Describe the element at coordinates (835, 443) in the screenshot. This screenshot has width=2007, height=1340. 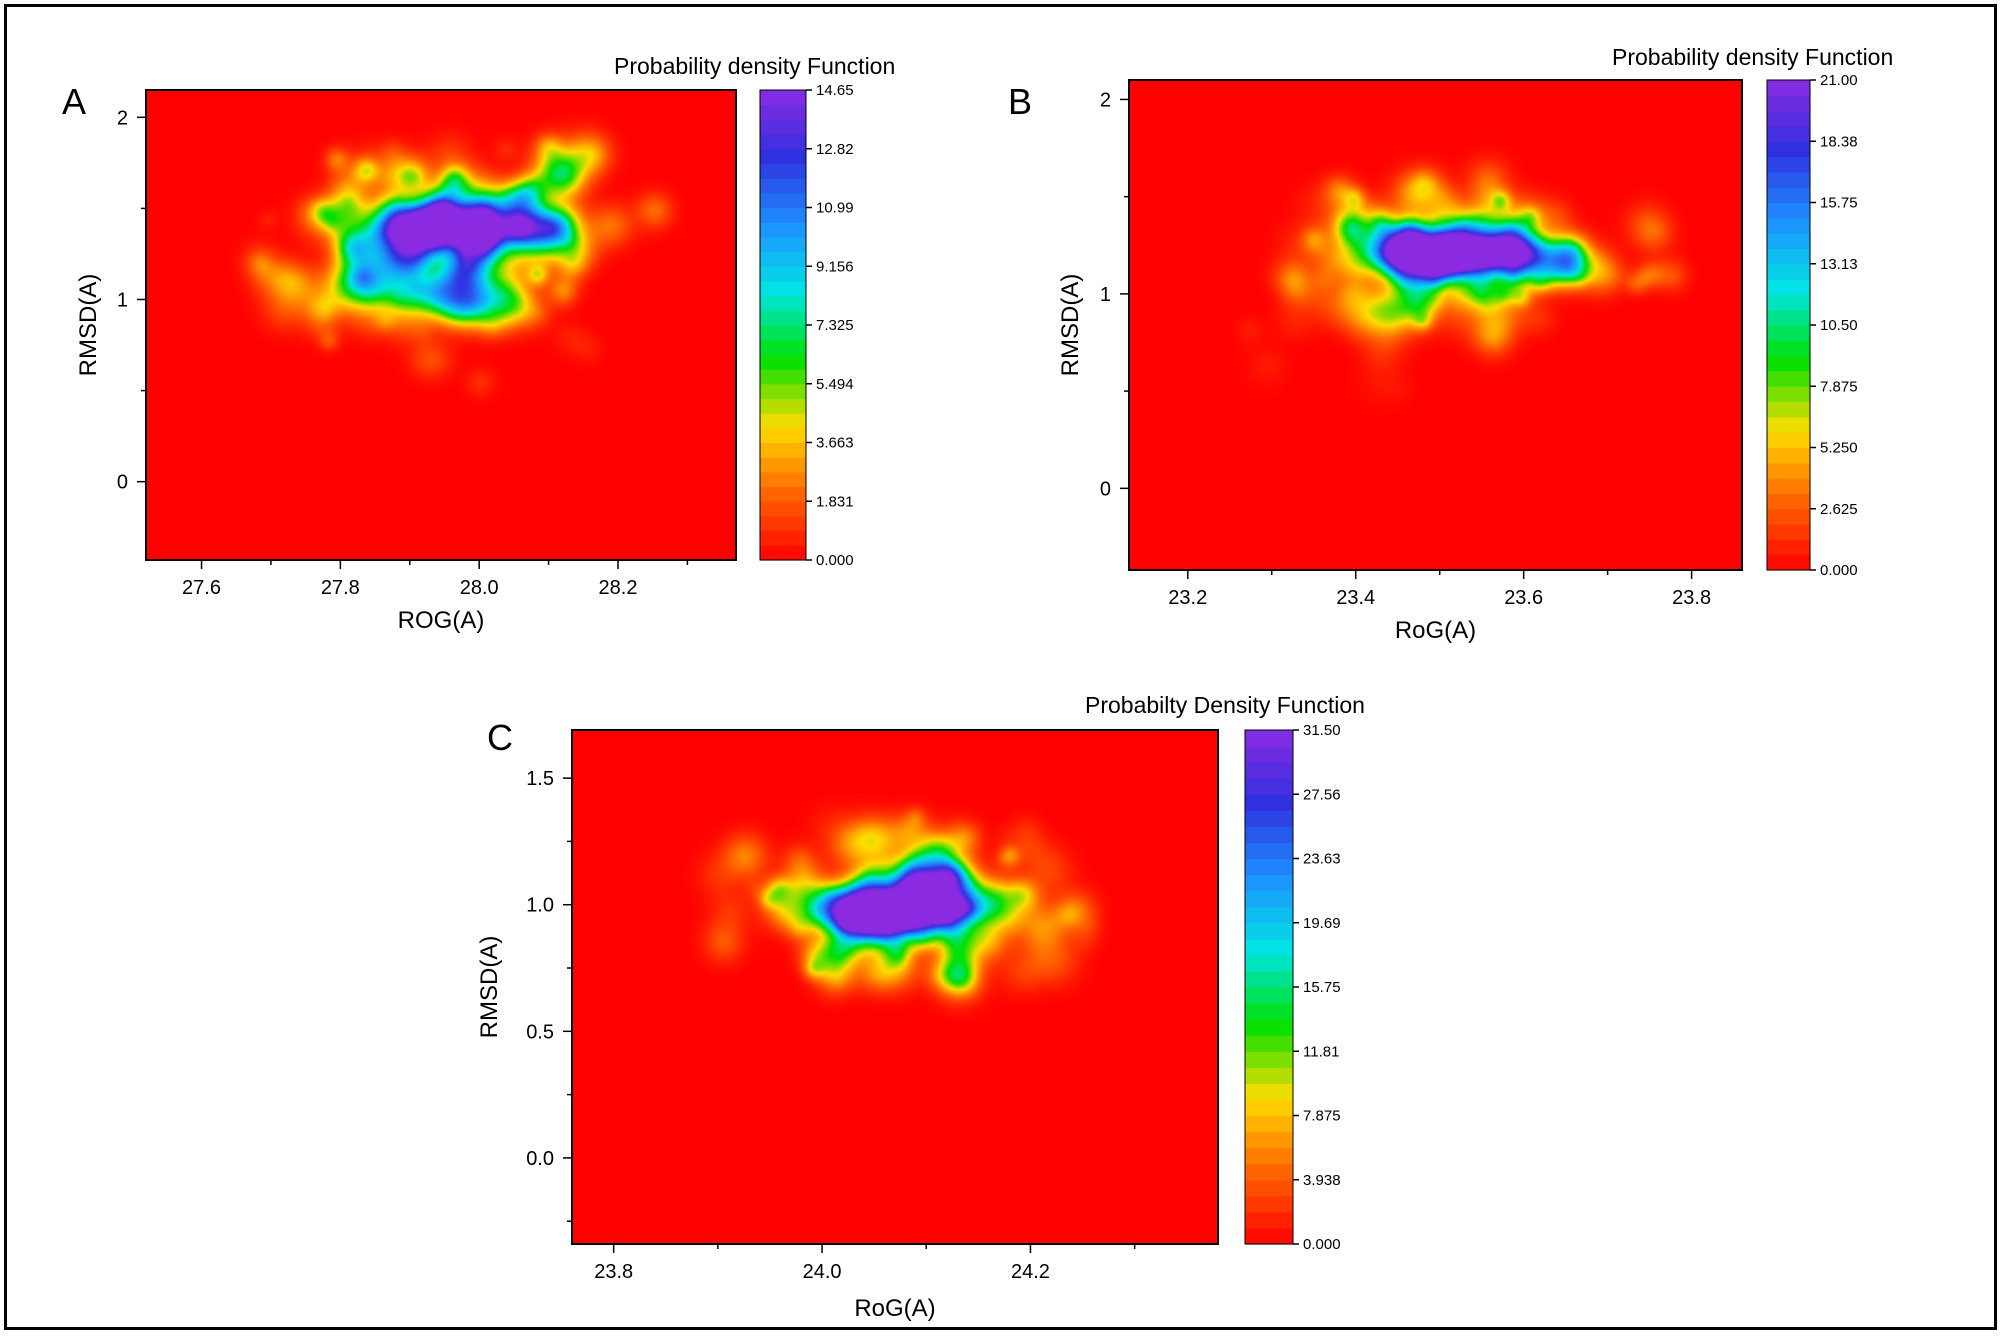
I see `colorbar-tick-label: 3.663` at that location.